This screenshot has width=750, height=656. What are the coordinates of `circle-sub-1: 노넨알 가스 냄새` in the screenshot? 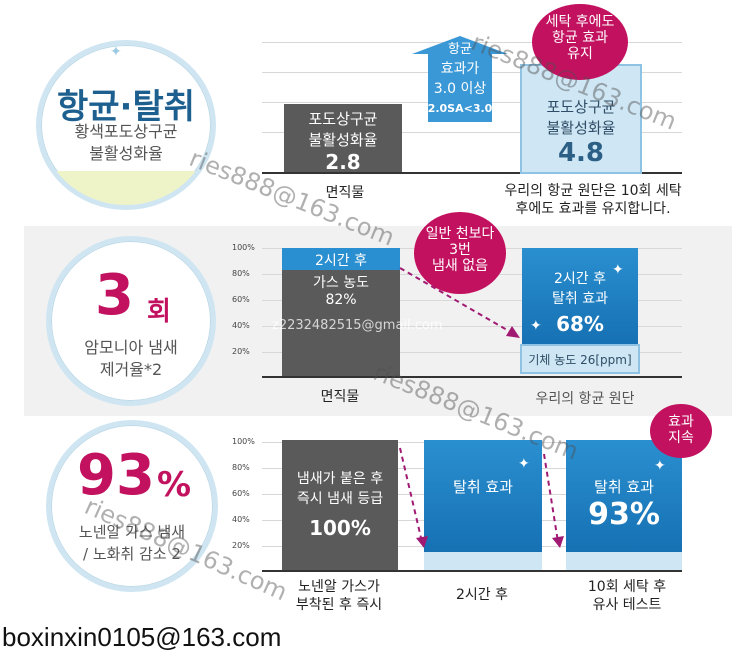 It's located at (132, 532).